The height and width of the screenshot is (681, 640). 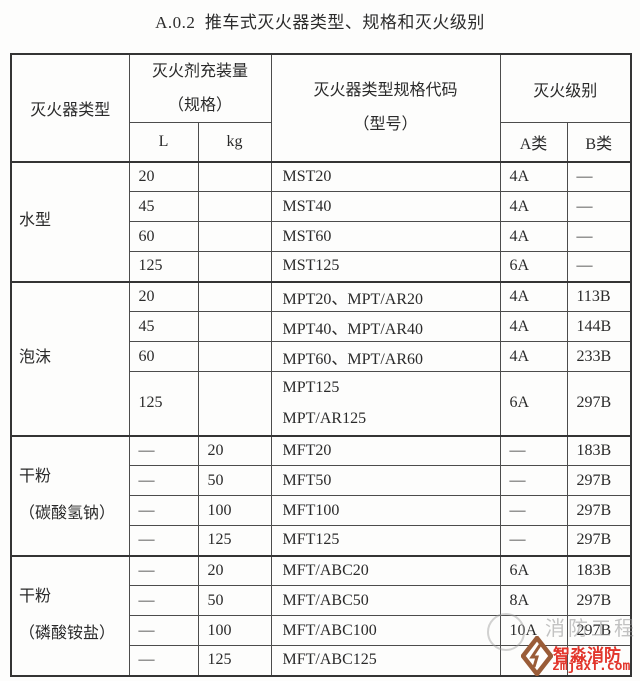 What do you see at coordinates (70, 108) in the screenshot?
I see `header-extinguisher-type: 灭火器类型` at bounding box center [70, 108].